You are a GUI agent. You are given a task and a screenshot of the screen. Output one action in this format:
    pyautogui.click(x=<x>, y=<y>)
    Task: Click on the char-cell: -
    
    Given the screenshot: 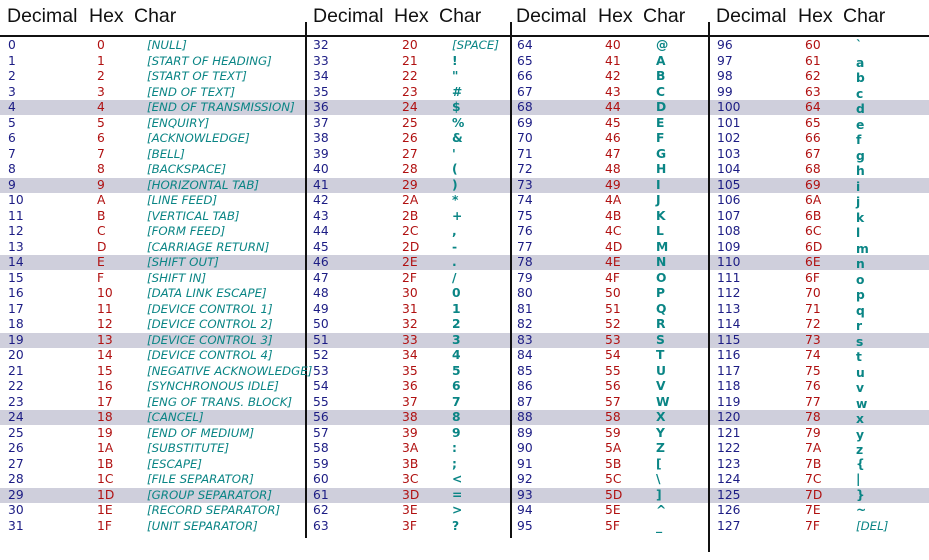 What is the action you would take?
    pyautogui.click(x=455, y=246)
    